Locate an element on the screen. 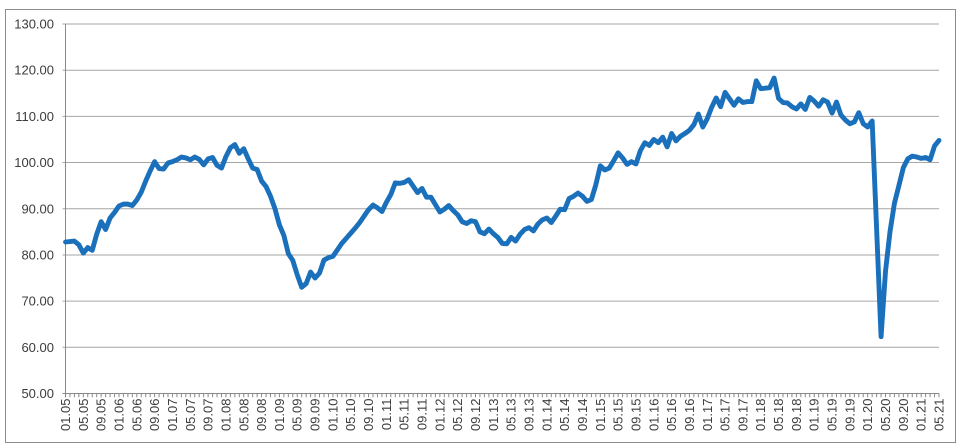 Image resolution: width=961 pixels, height=448 pixels. svg-text: 05.16 is located at coordinates (671, 415).